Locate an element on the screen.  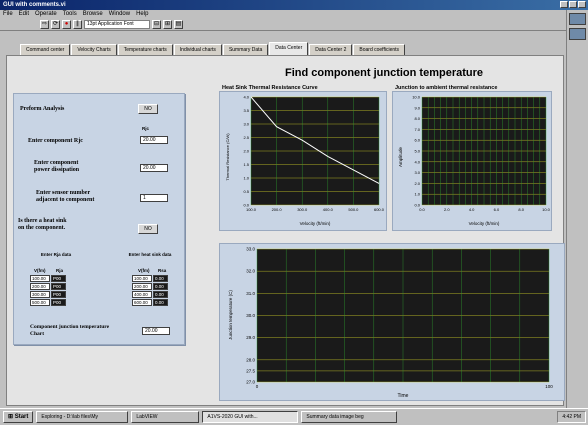
hs-v-cell: 100.00 is located at coordinates (142, 278).